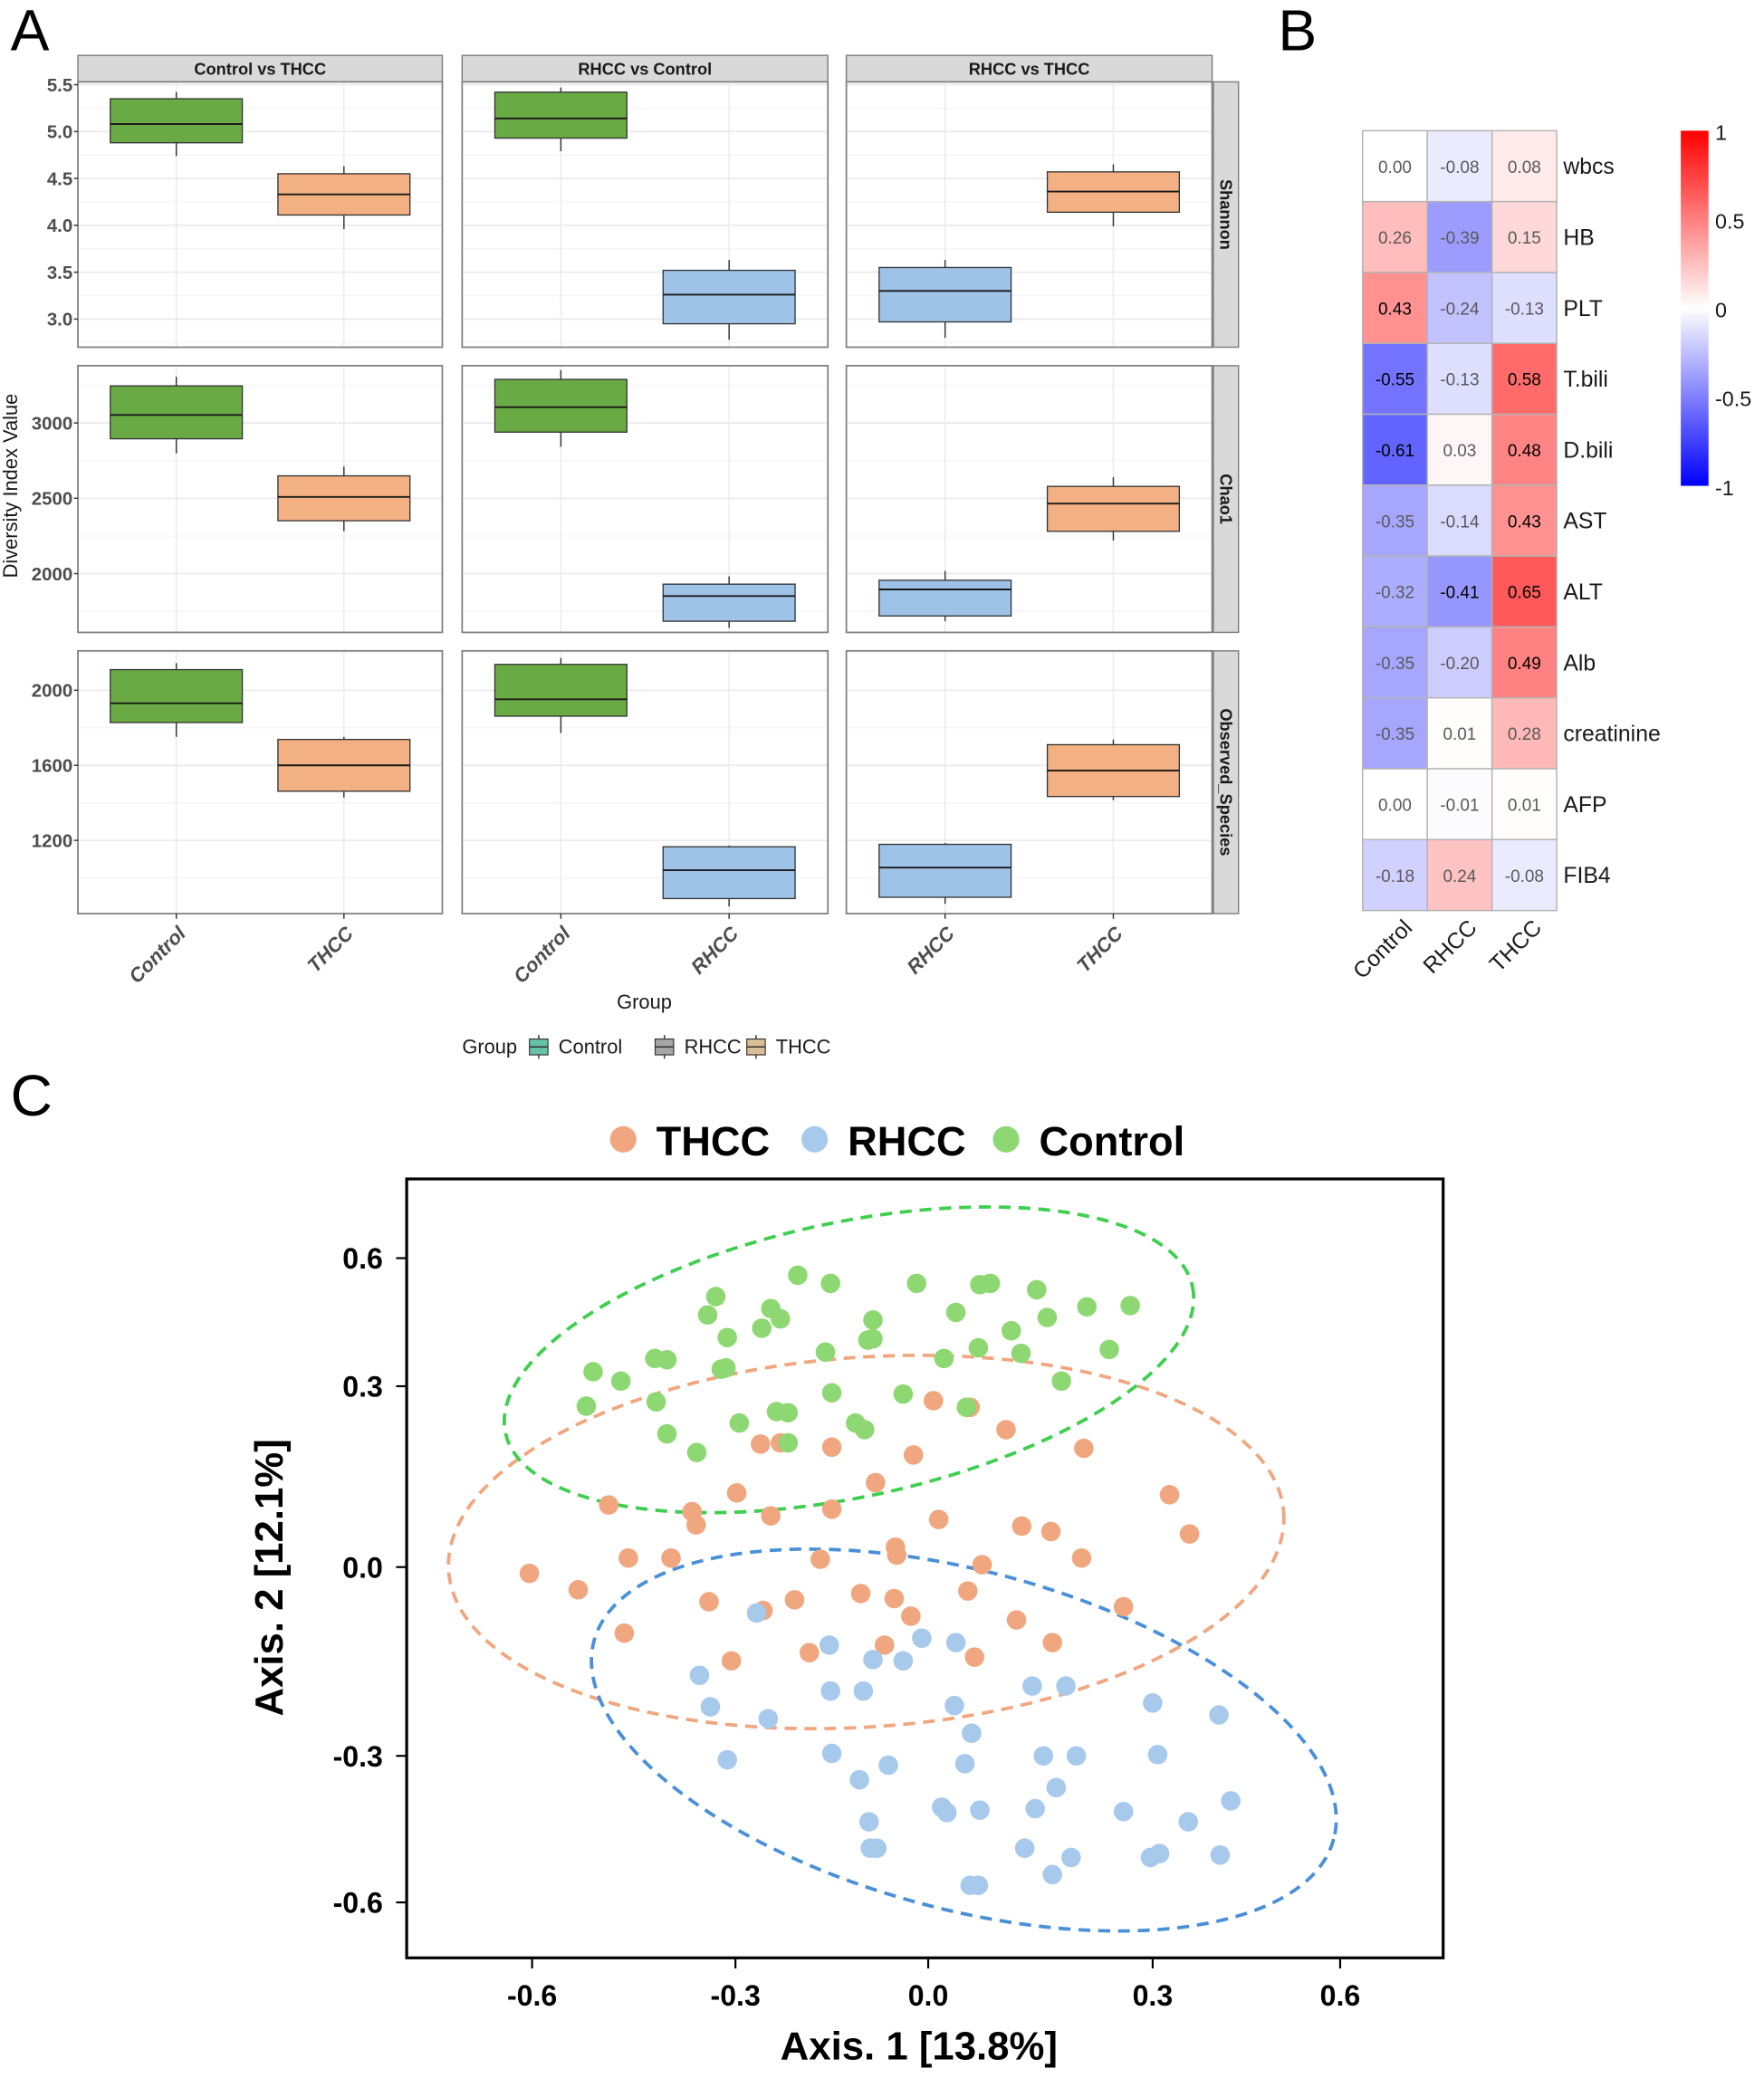 The image size is (1764, 2078). I want to click on heatmap-cell-label: 0.24, so click(1460, 876).